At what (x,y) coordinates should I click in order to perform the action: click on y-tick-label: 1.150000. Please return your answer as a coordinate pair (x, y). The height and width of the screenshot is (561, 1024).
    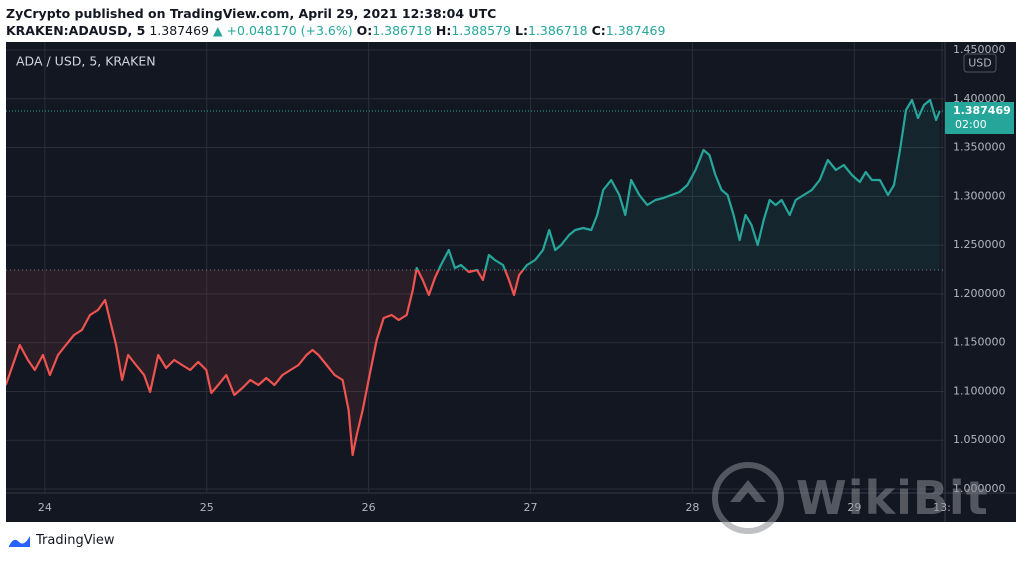
    Looking at the image, I should click on (979, 342).